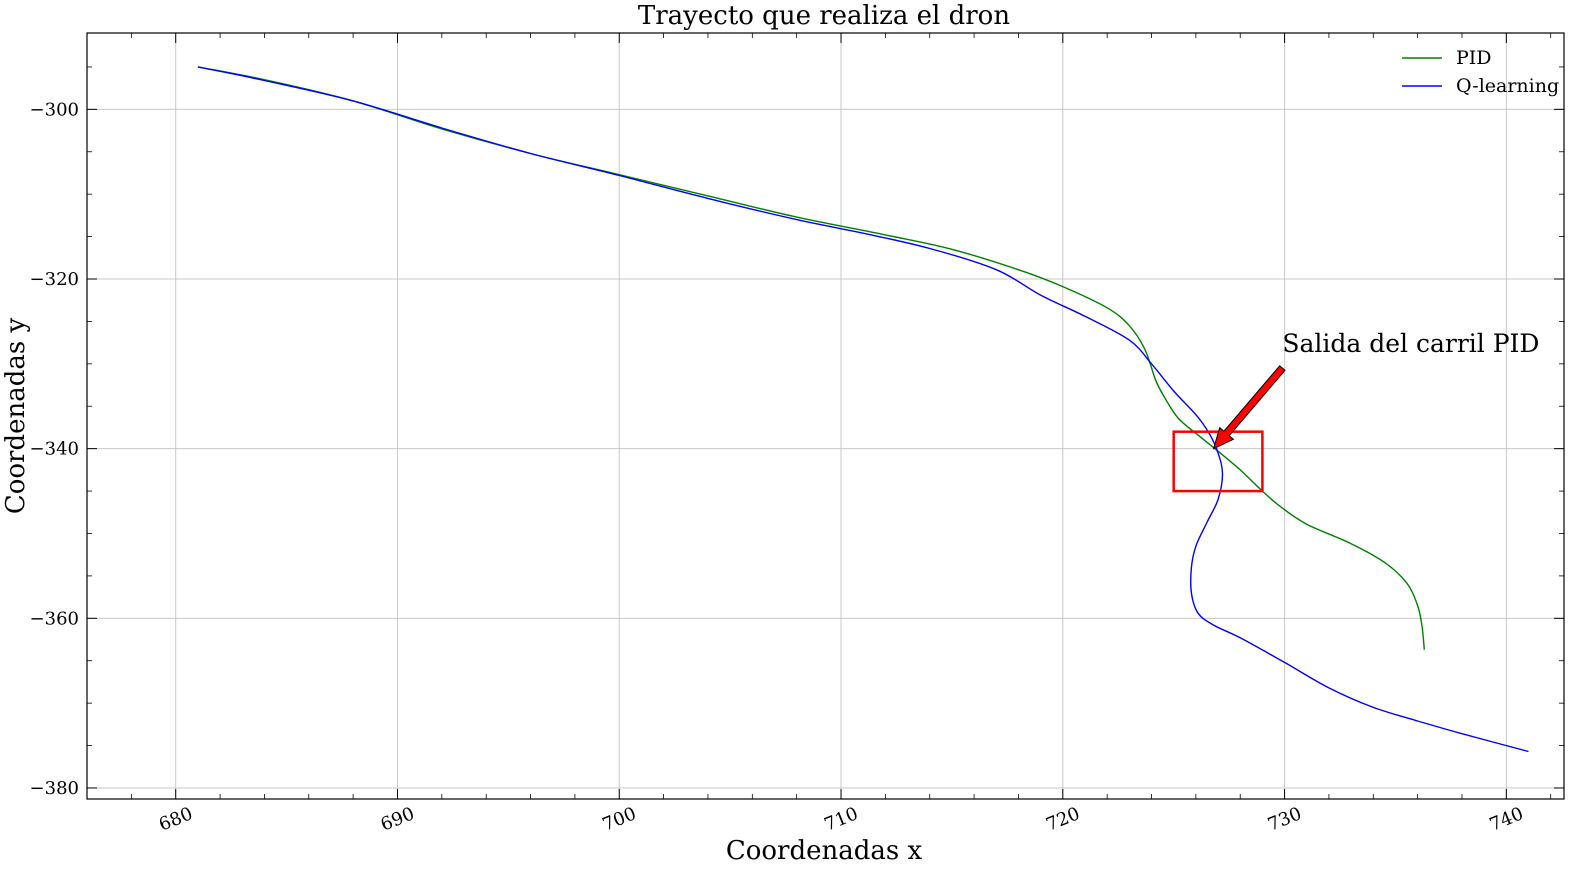  I want to click on y-axis-label: Coordenadas y, so click(16, 416).